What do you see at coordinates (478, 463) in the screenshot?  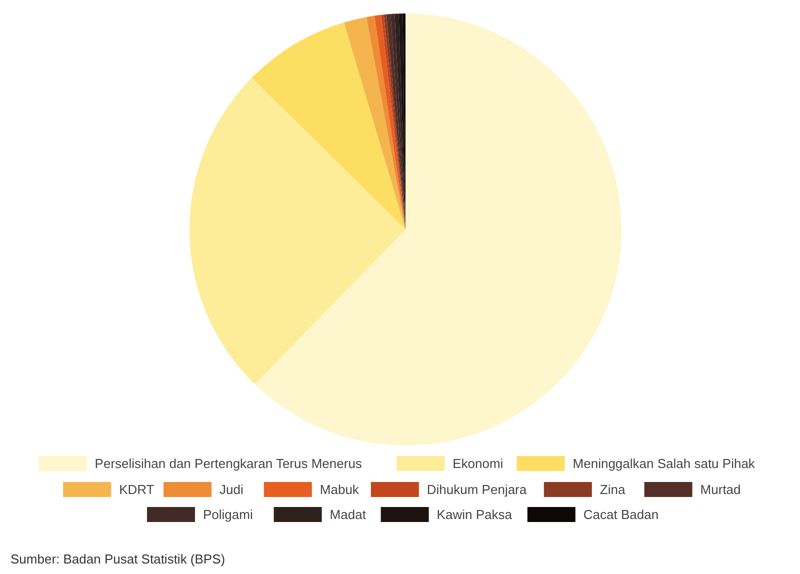 I see `legend-label: Ekonomi` at bounding box center [478, 463].